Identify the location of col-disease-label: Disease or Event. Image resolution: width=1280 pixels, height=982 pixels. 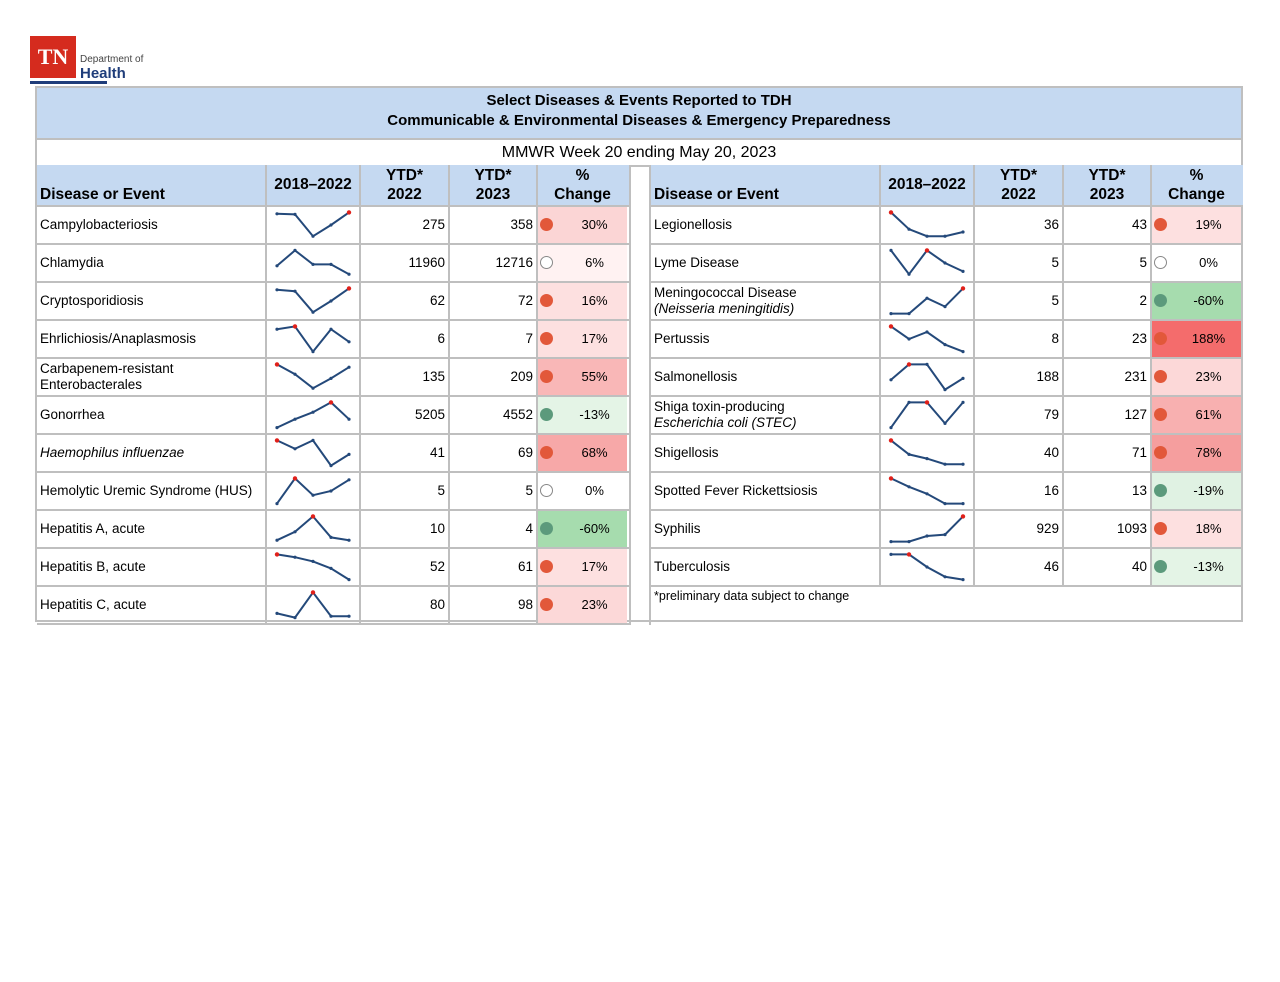
(716, 194).